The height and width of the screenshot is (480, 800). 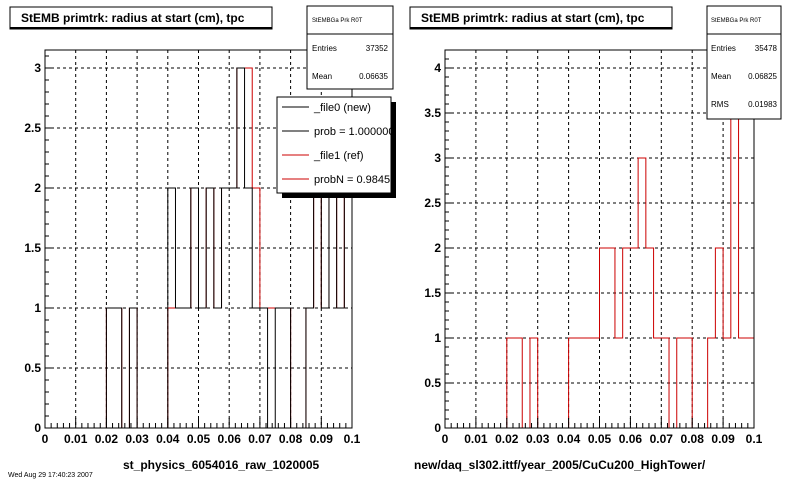 I want to click on left-stats-title: StEMBGa Prk R0T, so click(x=337, y=21).